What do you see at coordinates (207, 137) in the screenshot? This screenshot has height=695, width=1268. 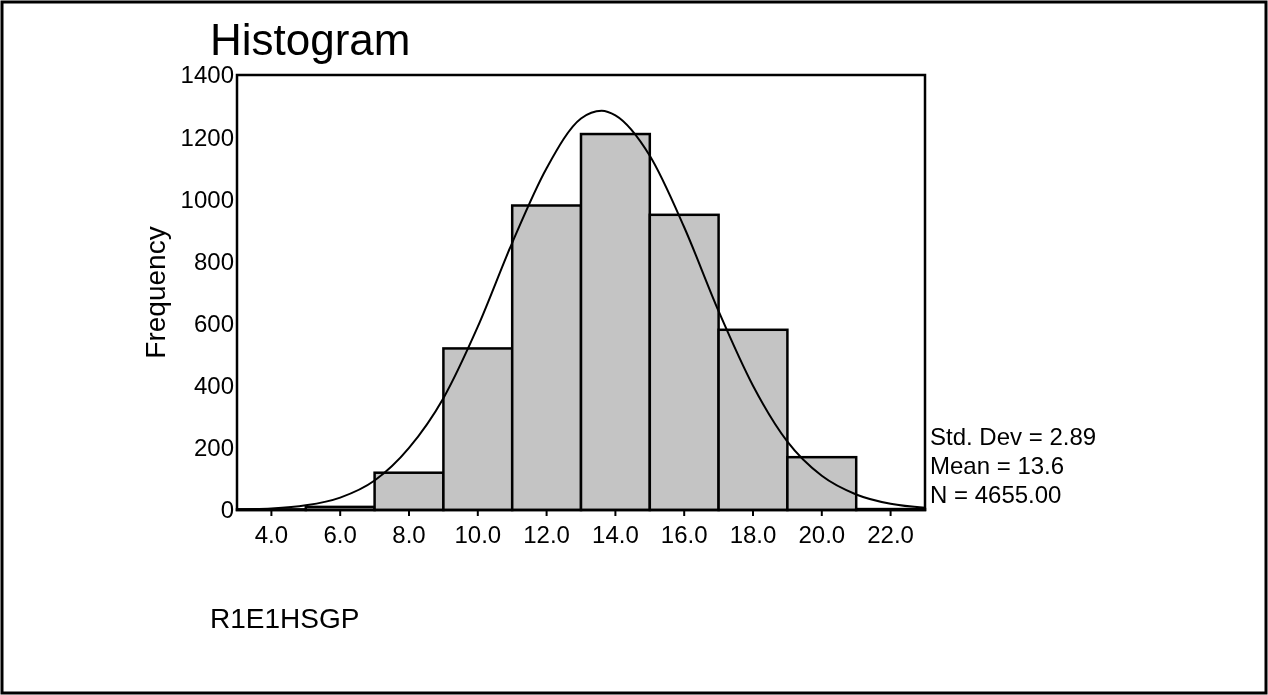 I see `y-tick-label: 1200` at bounding box center [207, 137].